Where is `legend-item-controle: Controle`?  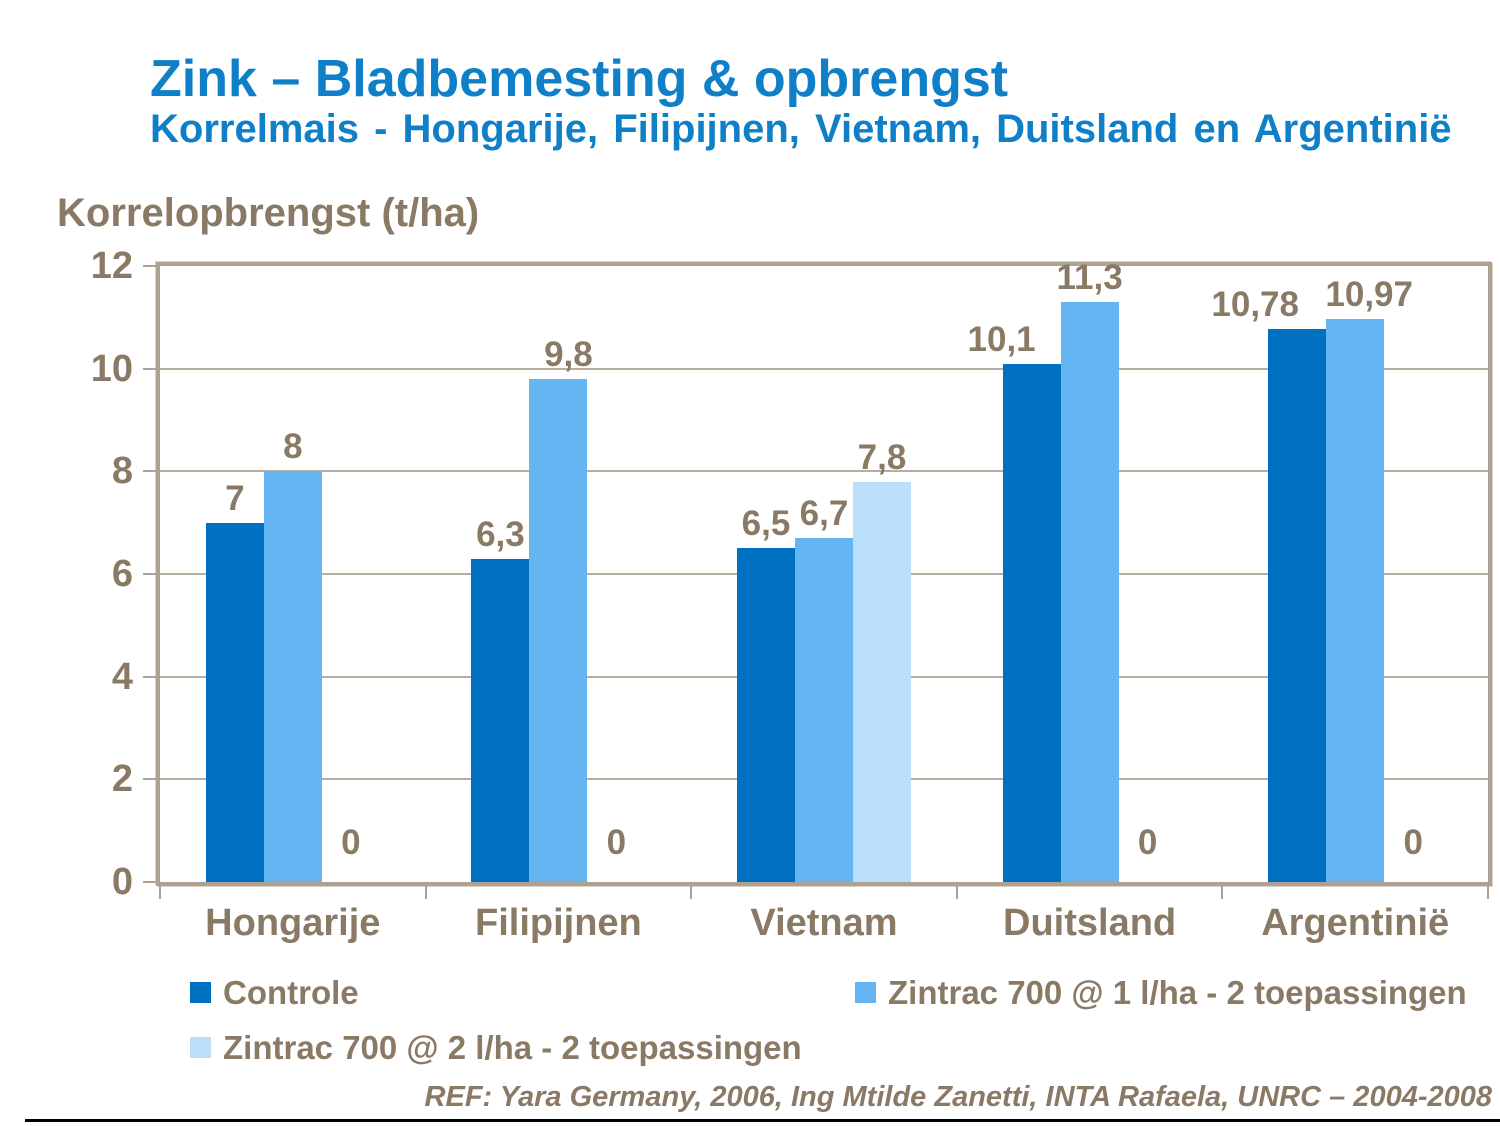 legend-item-controle: Controle is located at coordinates (274, 992).